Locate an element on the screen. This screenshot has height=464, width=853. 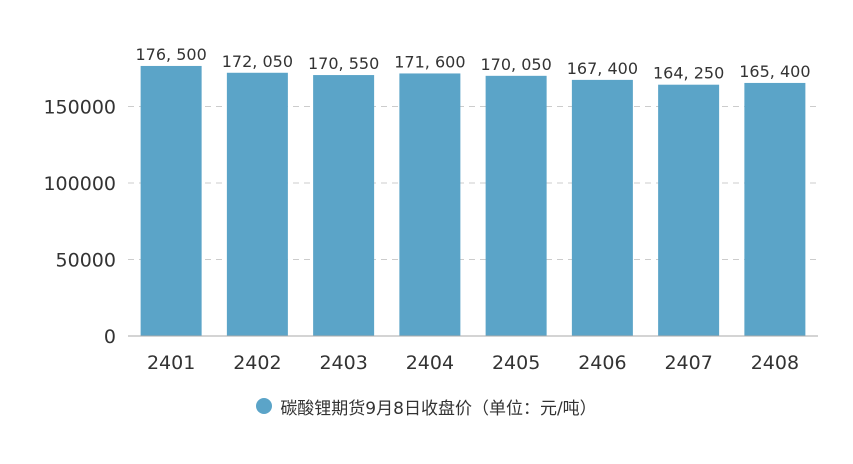
bar-data-label: 170, 050 is located at coordinates (516, 64).